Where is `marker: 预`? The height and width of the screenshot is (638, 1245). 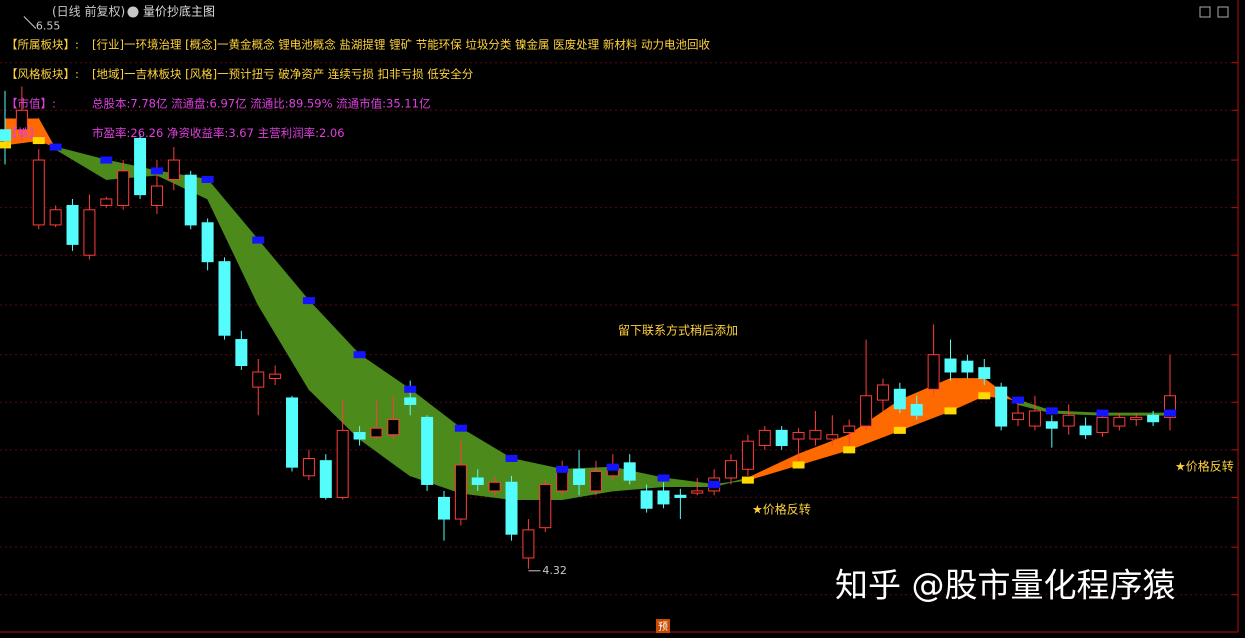
marker: 预 is located at coordinates (663, 627).